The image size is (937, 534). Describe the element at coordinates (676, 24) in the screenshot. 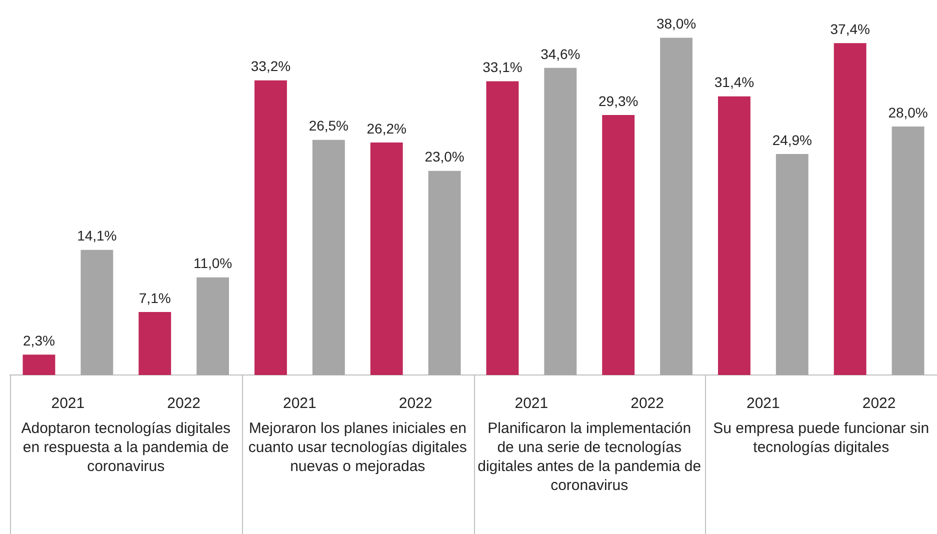

I see `data-label: 38,0%` at that location.